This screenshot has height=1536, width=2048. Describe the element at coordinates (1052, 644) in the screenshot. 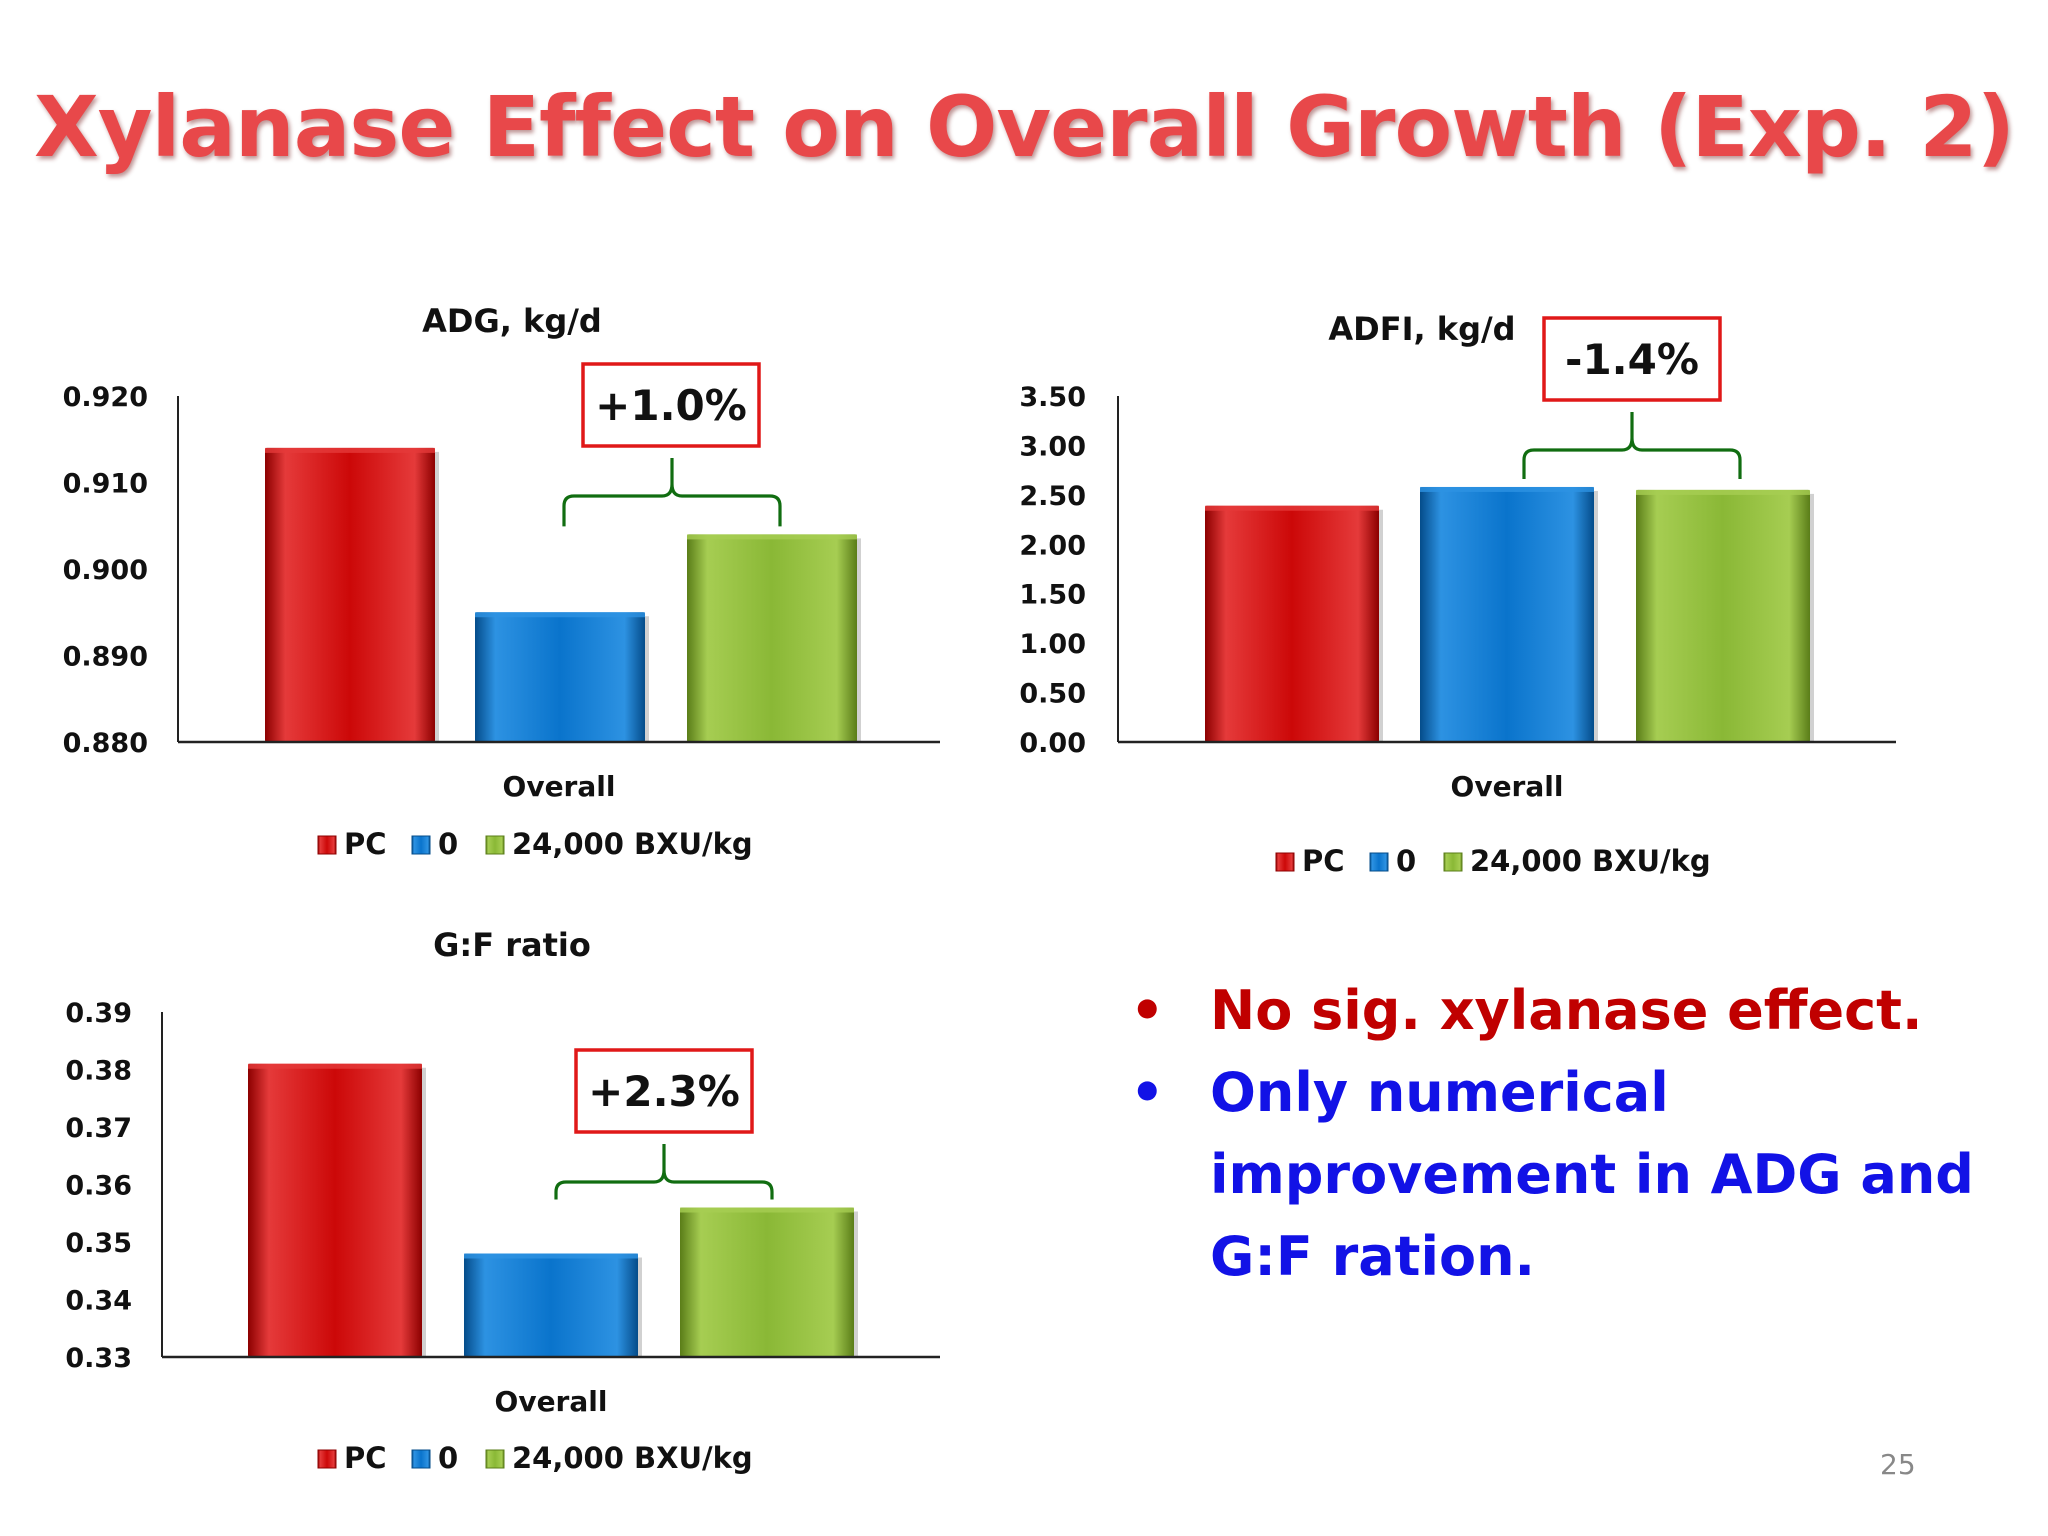

I see `y-tick-label: 1.00` at that location.